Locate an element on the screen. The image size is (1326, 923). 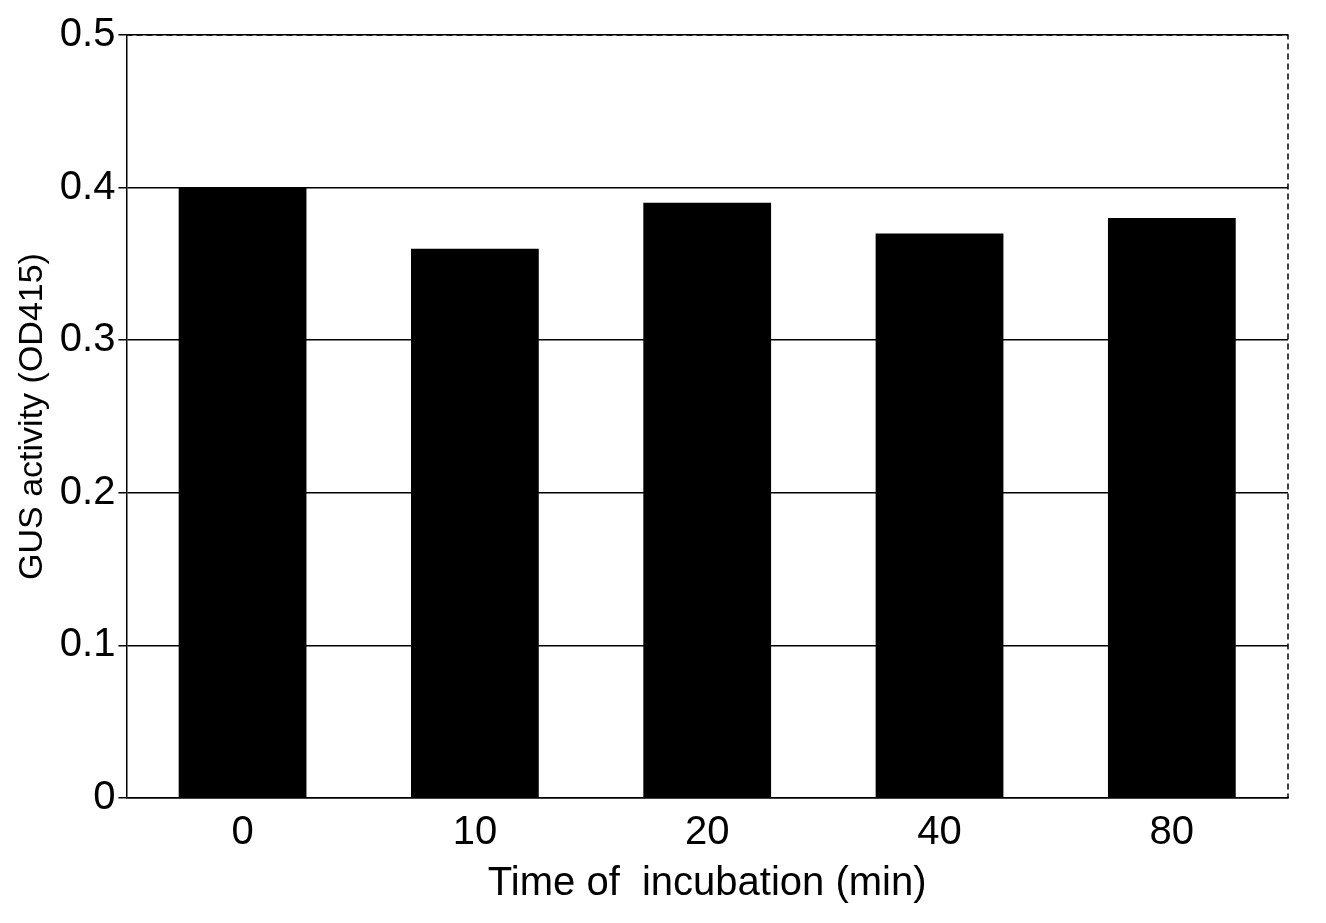
x-tick-label: 20 is located at coordinates (707, 830).